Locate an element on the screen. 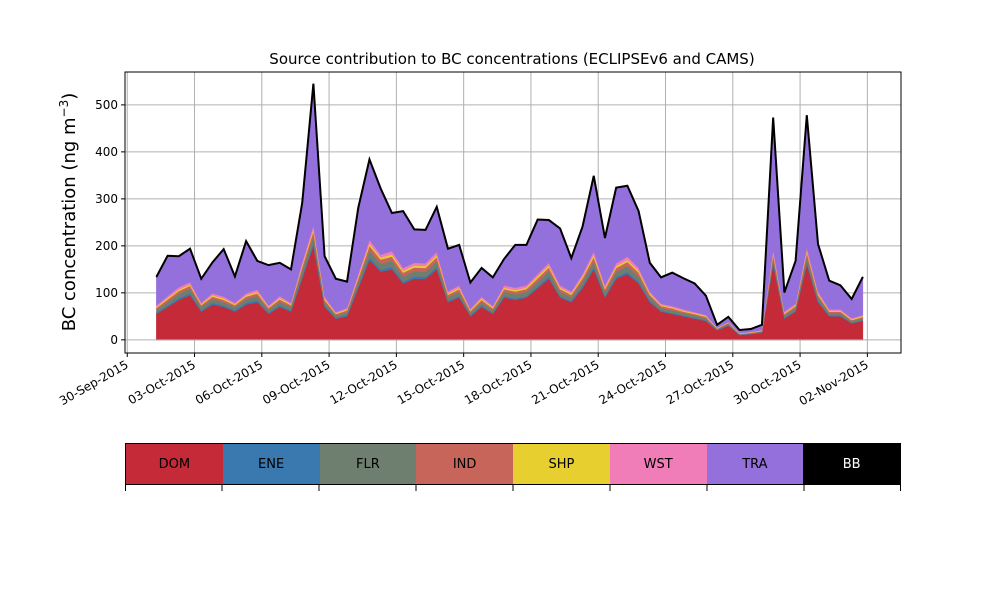  legend-item-tra: TRA is located at coordinates (755, 464).